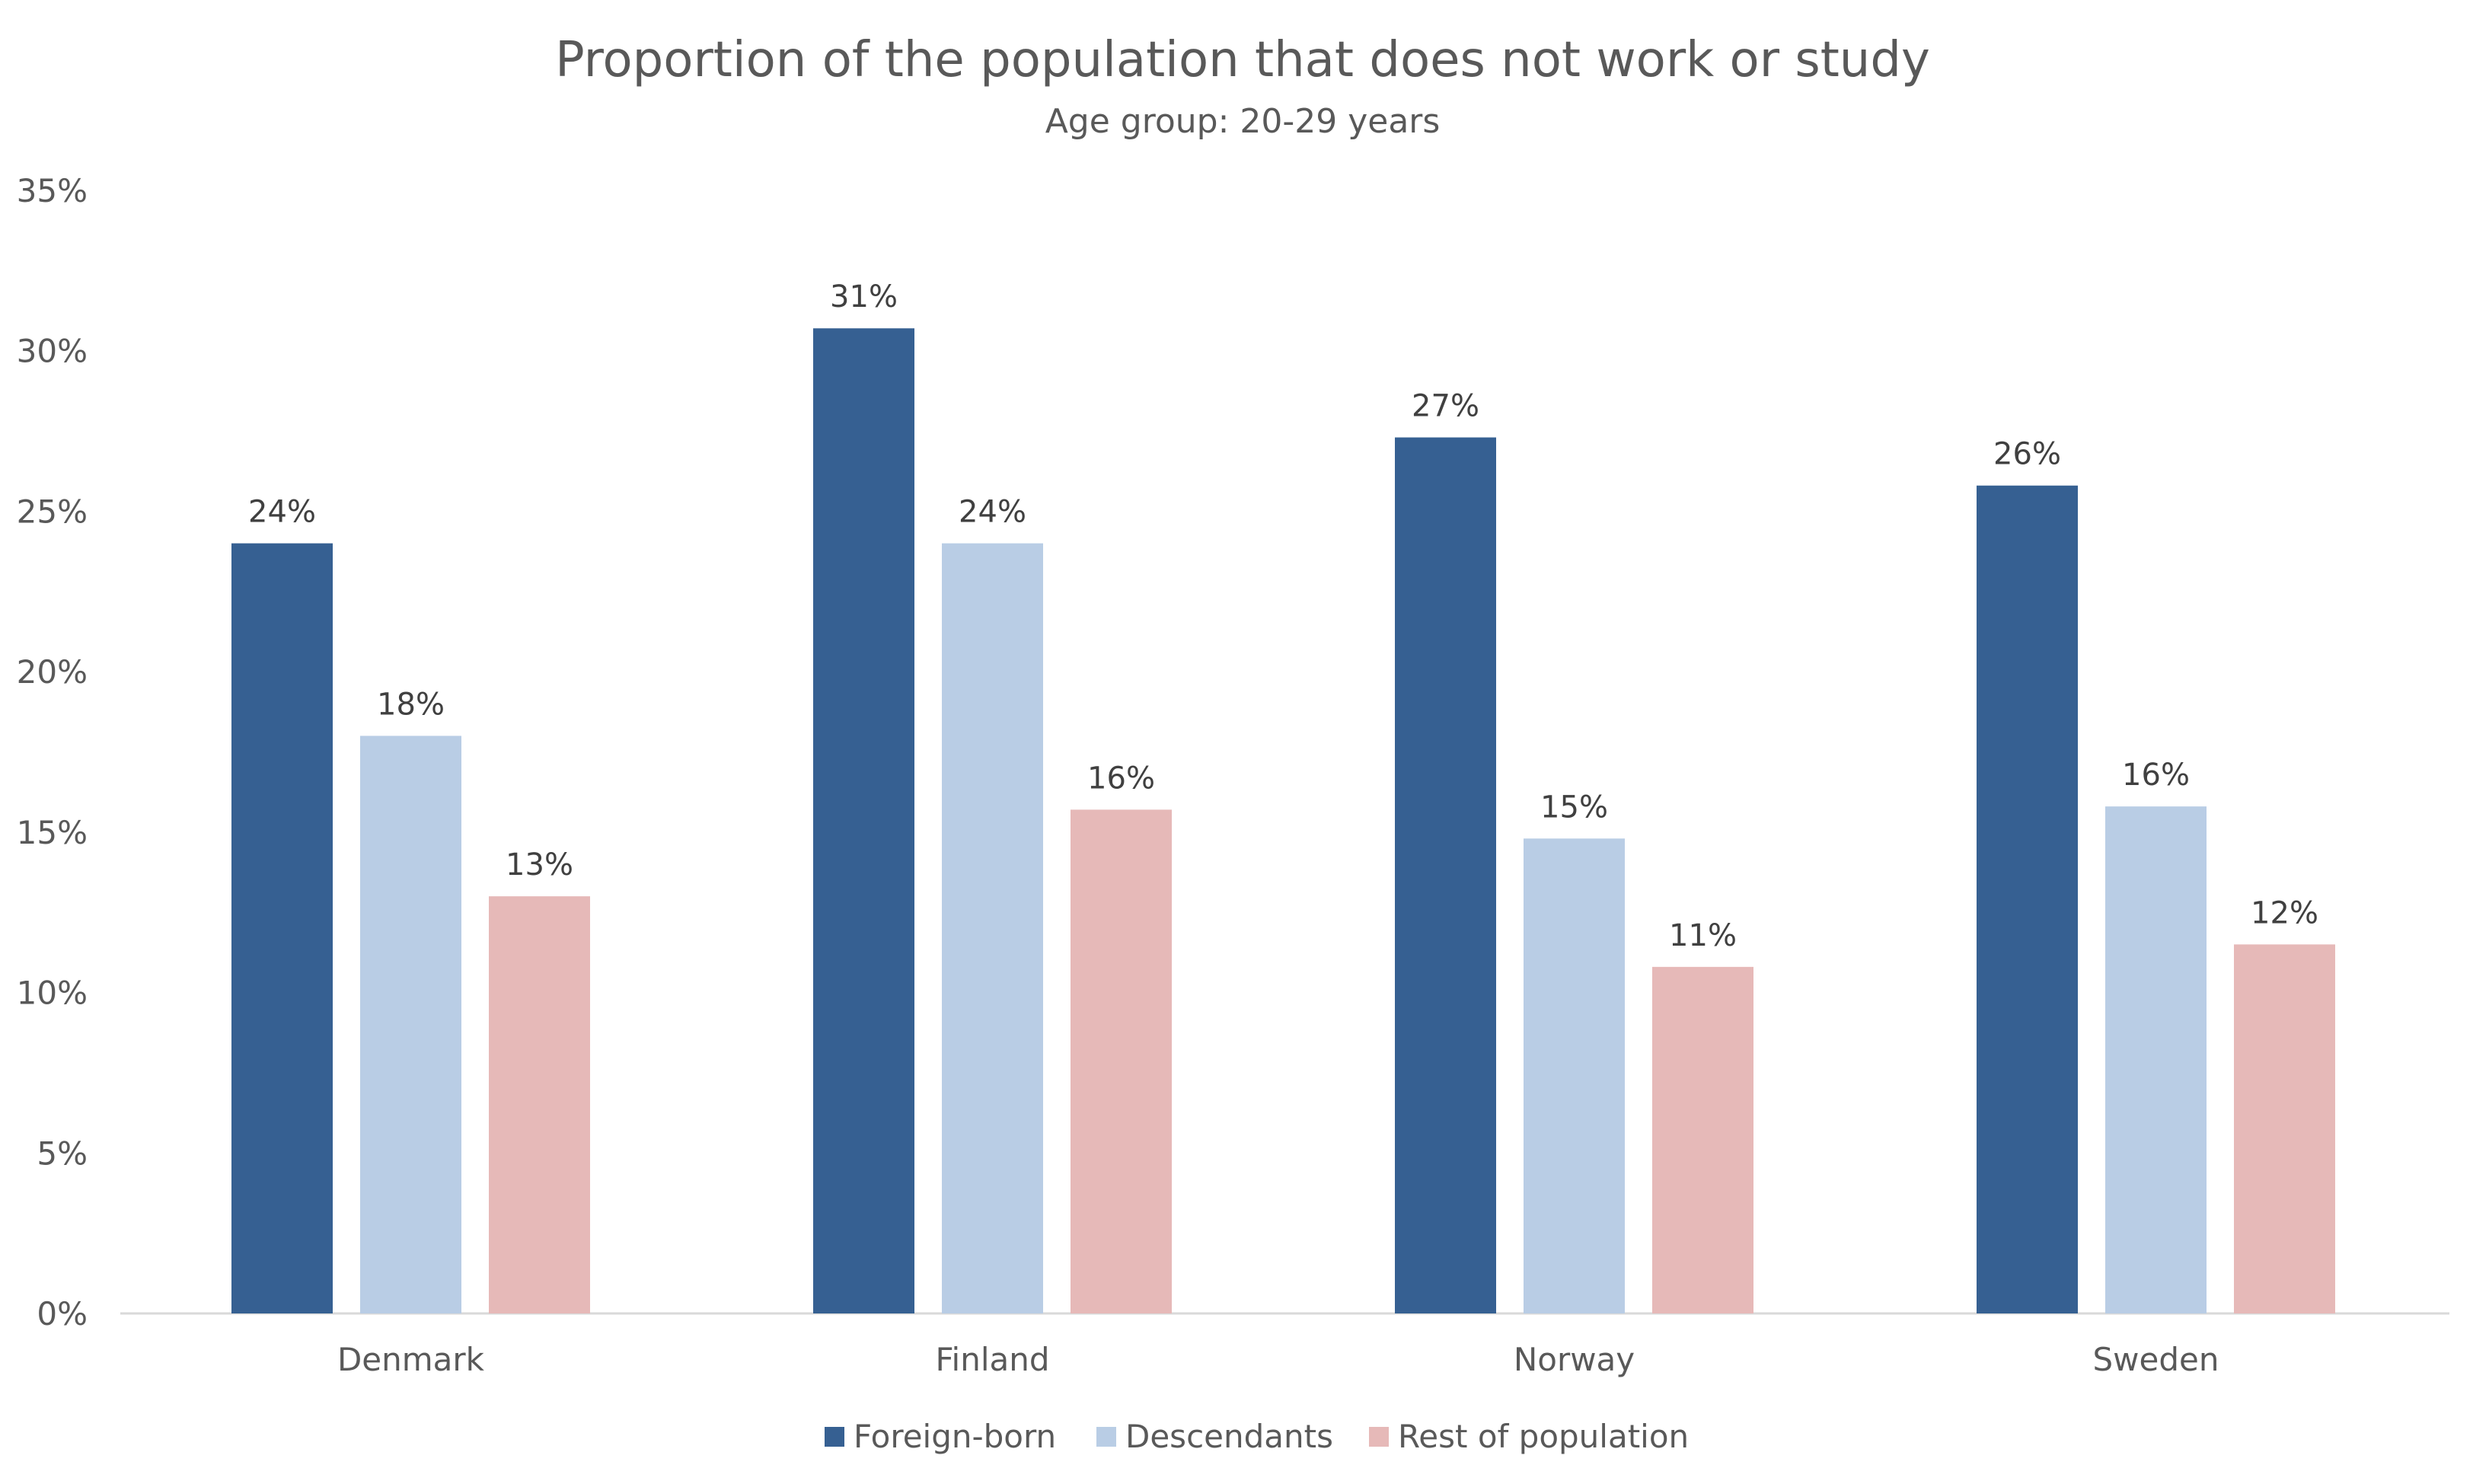  Describe the element at coordinates (52, 993) in the screenshot. I see `y-tick-label: 10%` at that location.